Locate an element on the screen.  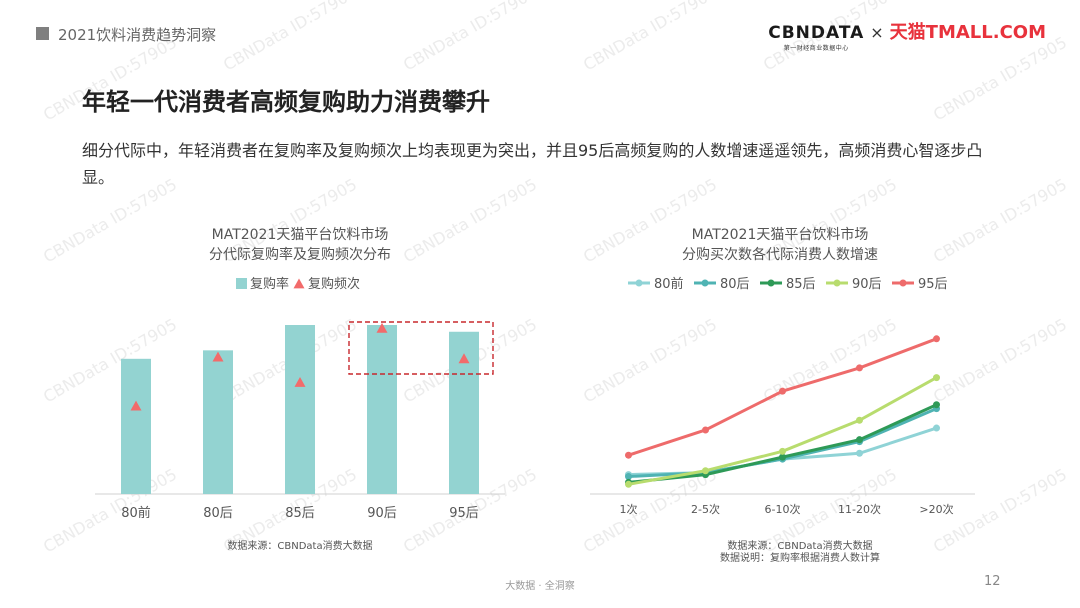
brand-logo: CBNDATA 第一财经商业数据中心 × 天猫TMALL.COM is located at coordinates (907, 37).